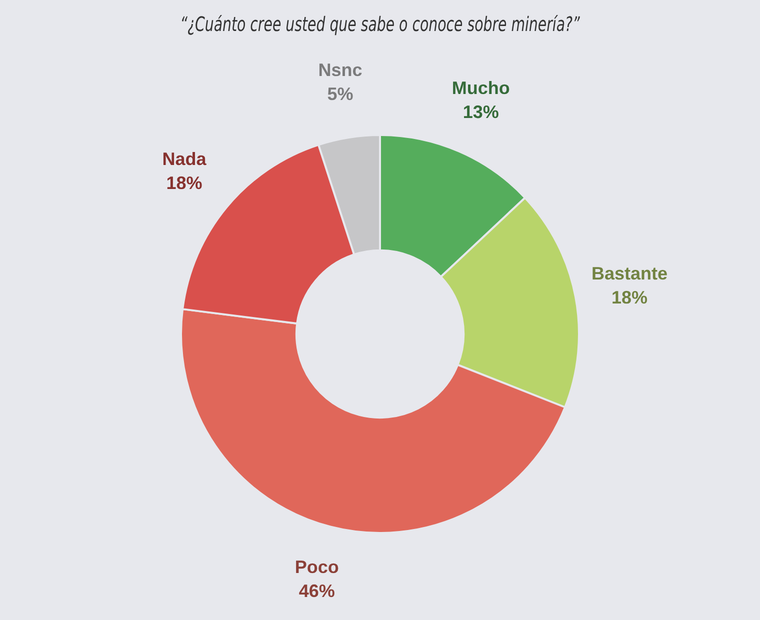 The width and height of the screenshot is (760, 620). Describe the element at coordinates (340, 70) in the screenshot. I see `slice-label: Nsnc` at that location.